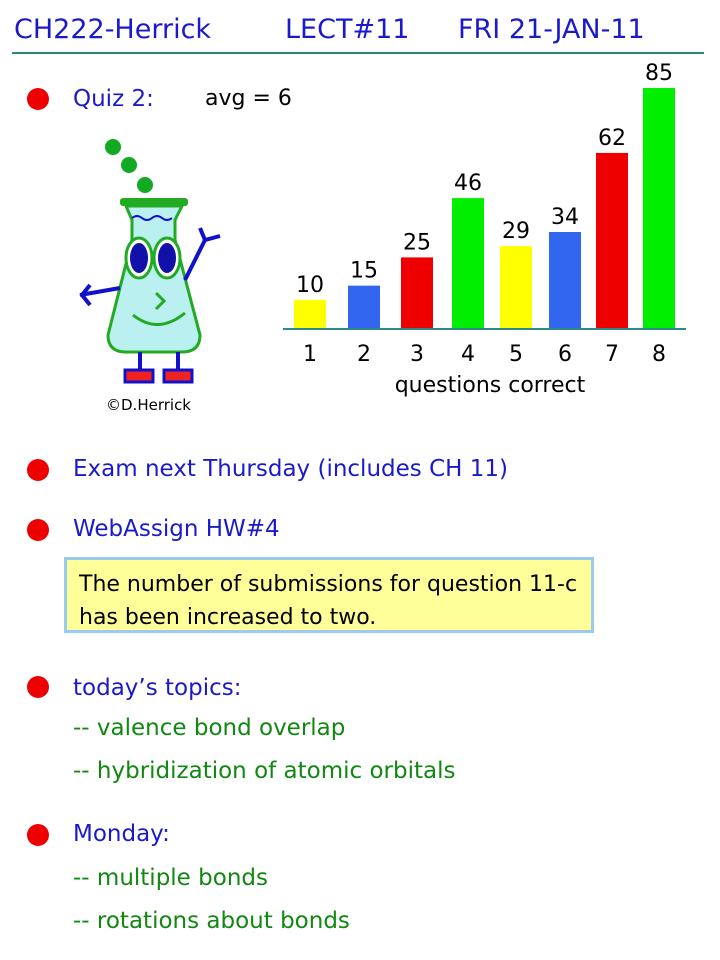 The image size is (720, 960). Describe the element at coordinates (364, 354) in the screenshot. I see `x-tick-label: 2` at that location.